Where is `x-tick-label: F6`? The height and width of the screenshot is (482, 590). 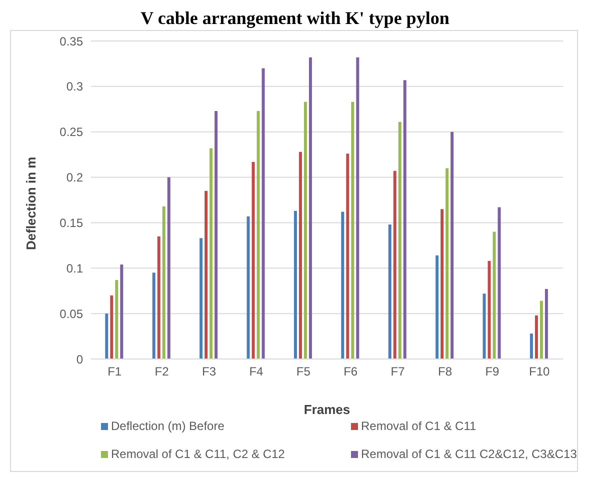
x-tick-label: F6 is located at coordinates (351, 371).